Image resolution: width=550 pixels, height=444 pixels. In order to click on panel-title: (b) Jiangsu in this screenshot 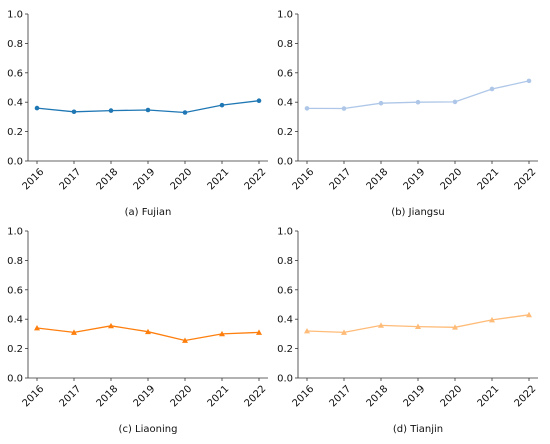, I will do `click(418, 212)`.